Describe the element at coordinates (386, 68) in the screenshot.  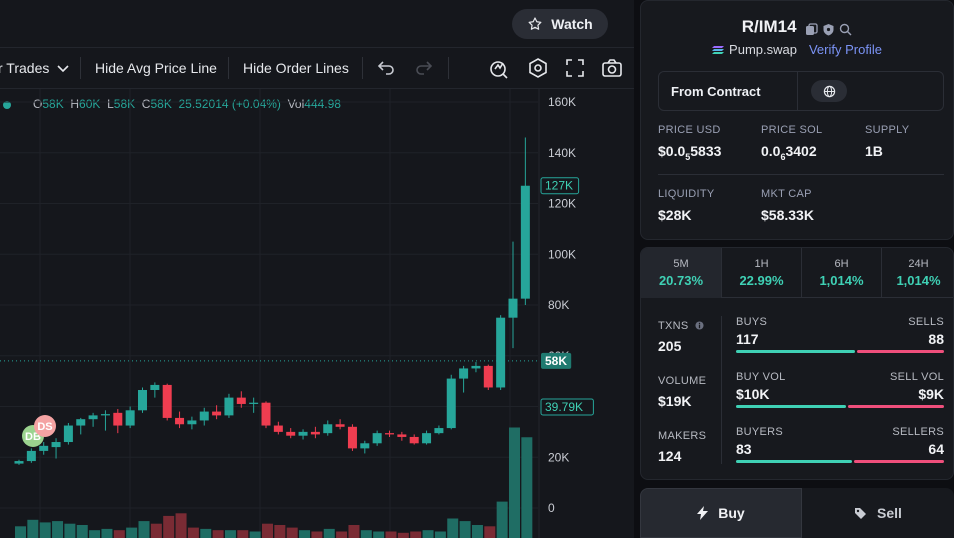
I see `undo-icon` at that location.